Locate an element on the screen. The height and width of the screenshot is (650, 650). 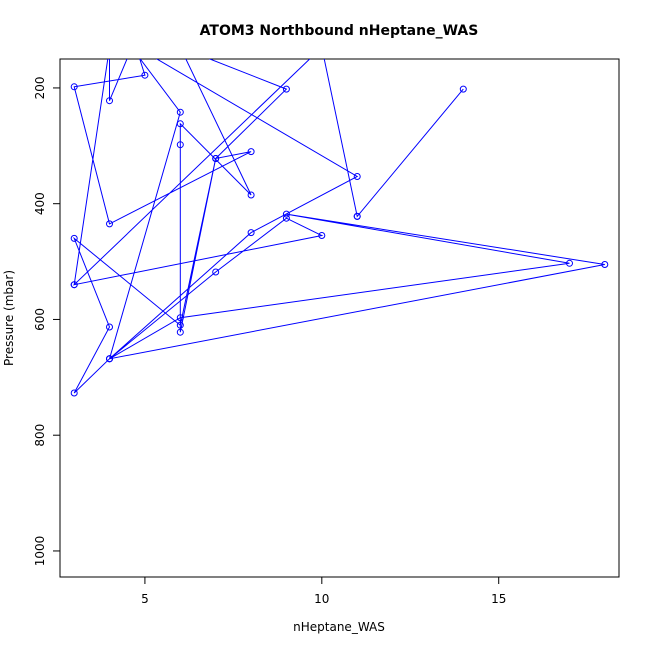
y-tick-label: 1000 is located at coordinates (40, 551).